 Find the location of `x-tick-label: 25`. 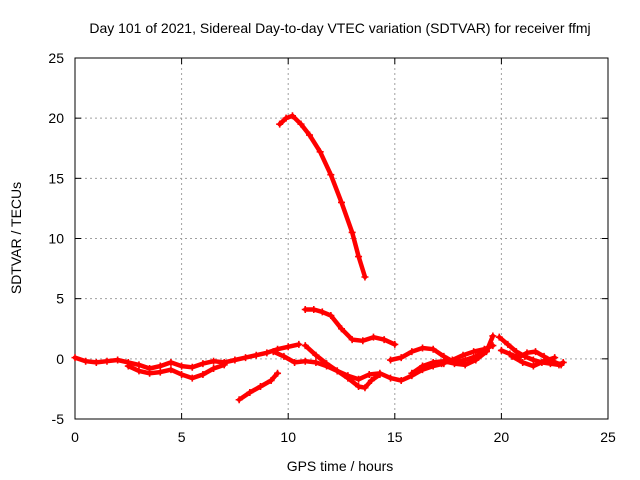

x-tick-label: 25 is located at coordinates (608, 437).